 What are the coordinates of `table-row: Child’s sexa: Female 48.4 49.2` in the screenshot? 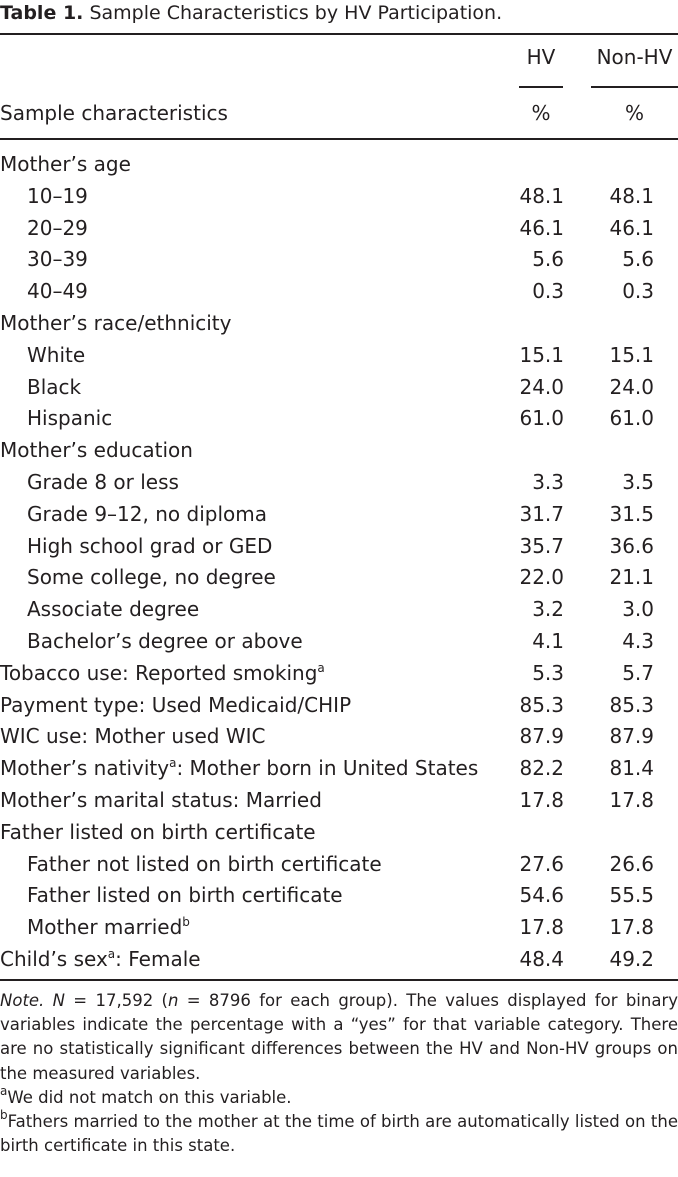 It's located at (339, 960).